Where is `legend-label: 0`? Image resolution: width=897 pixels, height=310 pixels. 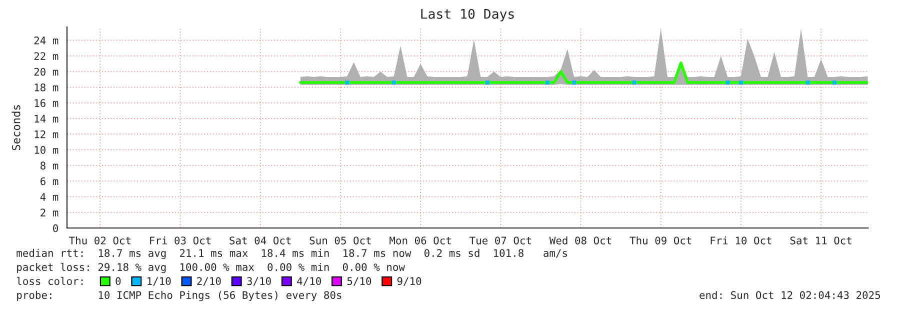
legend-label: 0 is located at coordinates (118, 281).